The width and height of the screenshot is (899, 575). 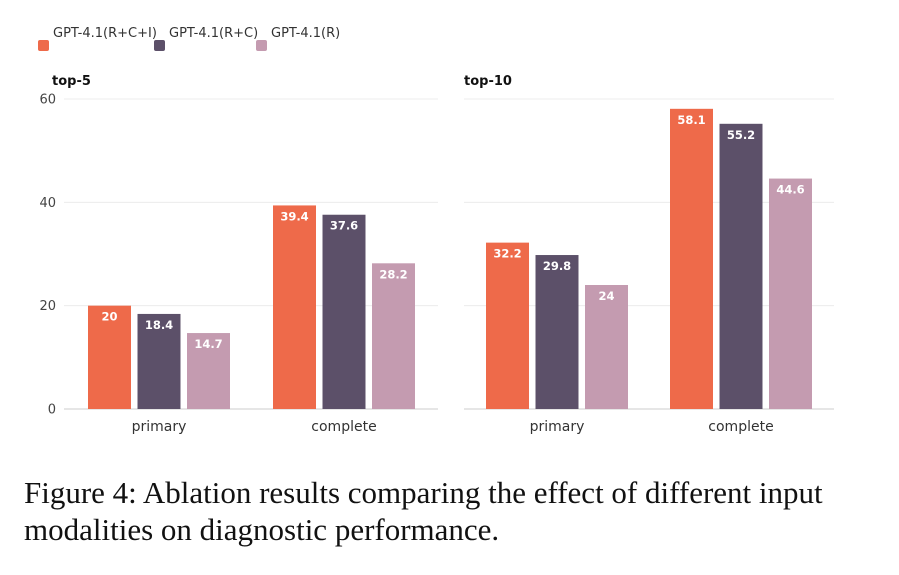 I want to click on data-label: 37.6, so click(x=344, y=226).